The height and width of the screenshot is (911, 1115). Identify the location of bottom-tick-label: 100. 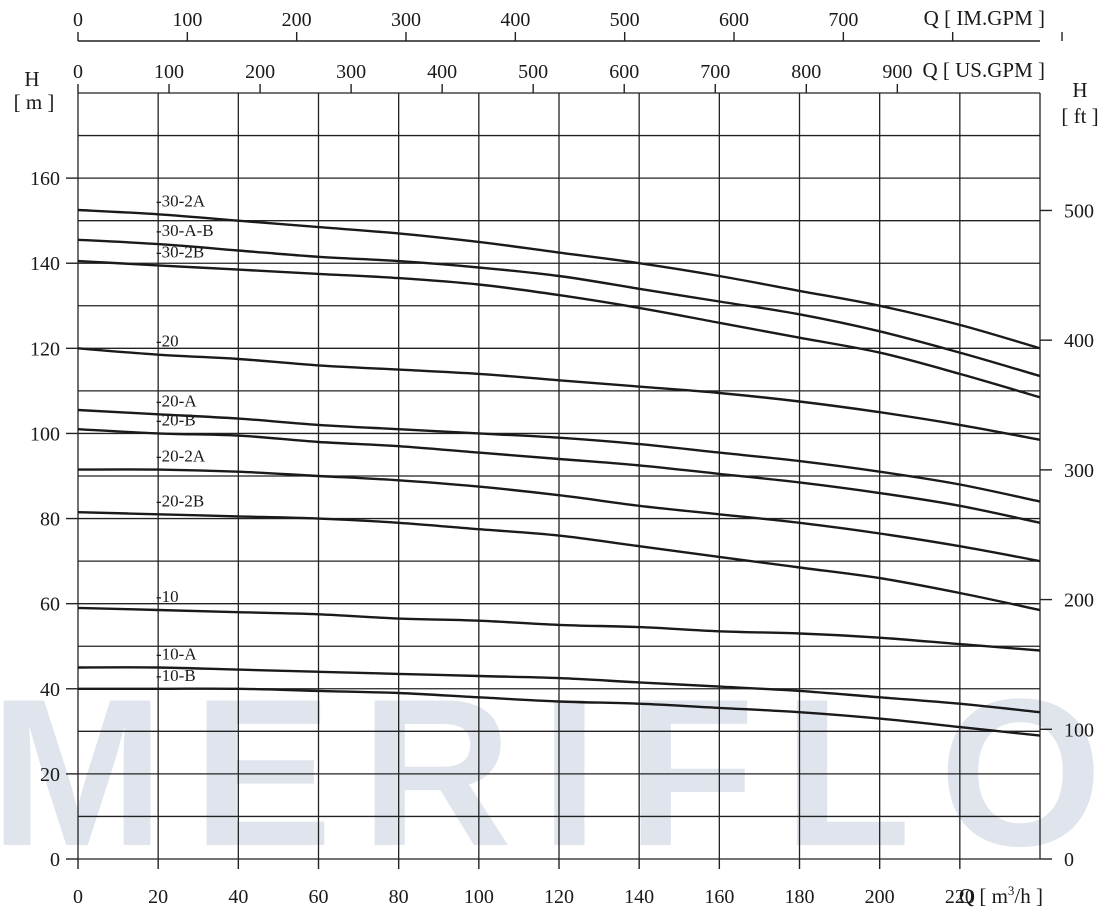
(479, 897).